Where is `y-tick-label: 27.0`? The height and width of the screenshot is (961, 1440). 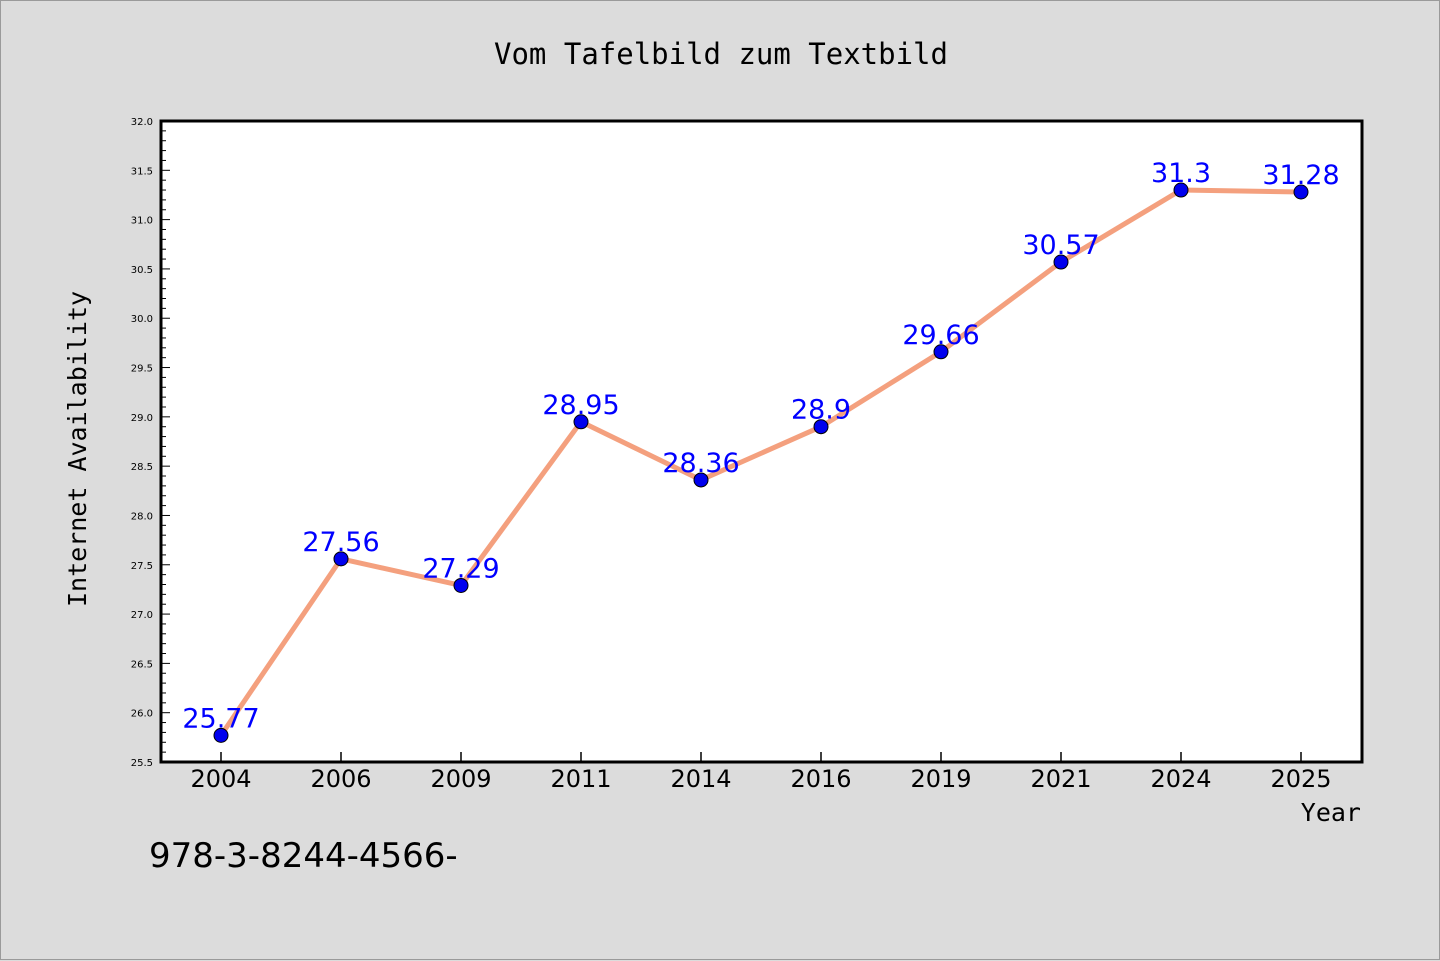
y-tick-label: 27.0 is located at coordinates (142, 615).